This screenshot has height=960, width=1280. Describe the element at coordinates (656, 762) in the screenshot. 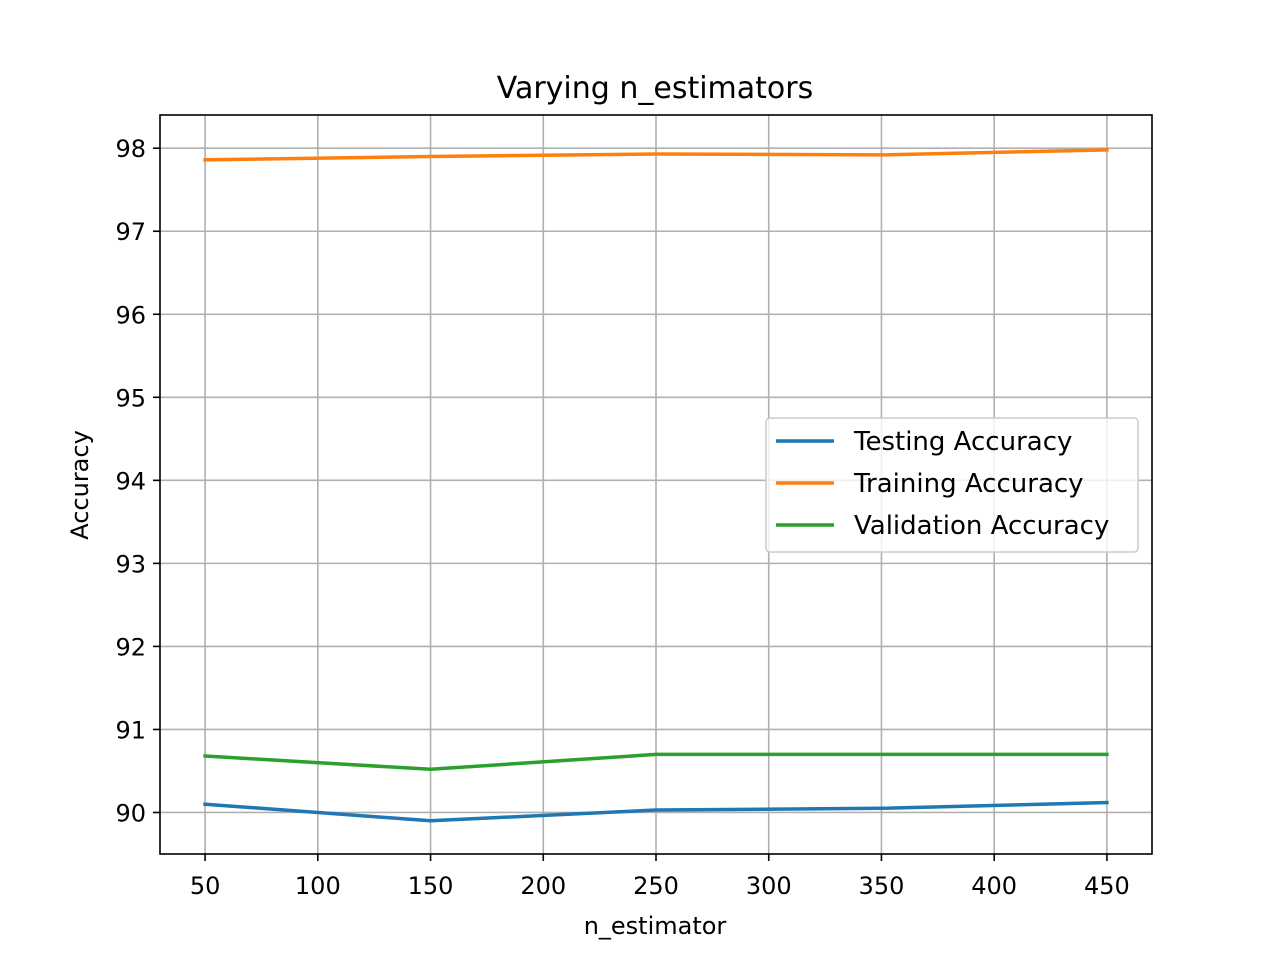

I see `series-line-validation-accuracy` at that location.